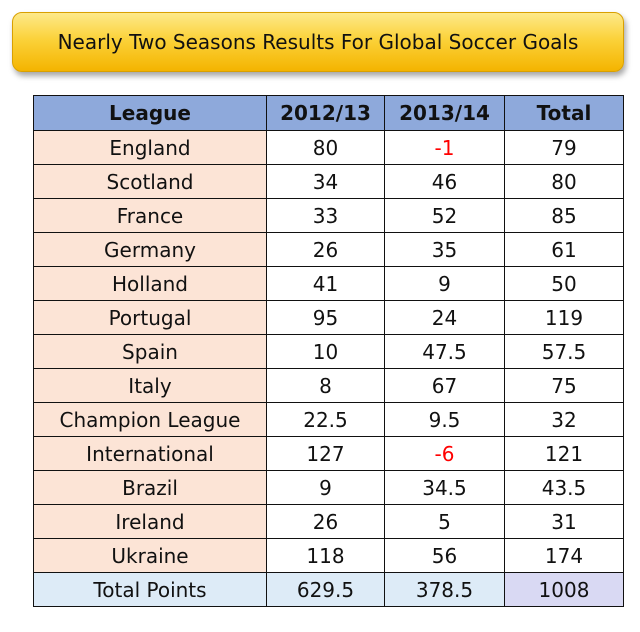  What do you see at coordinates (564, 181) in the screenshot?
I see `value-total: 80` at bounding box center [564, 181].